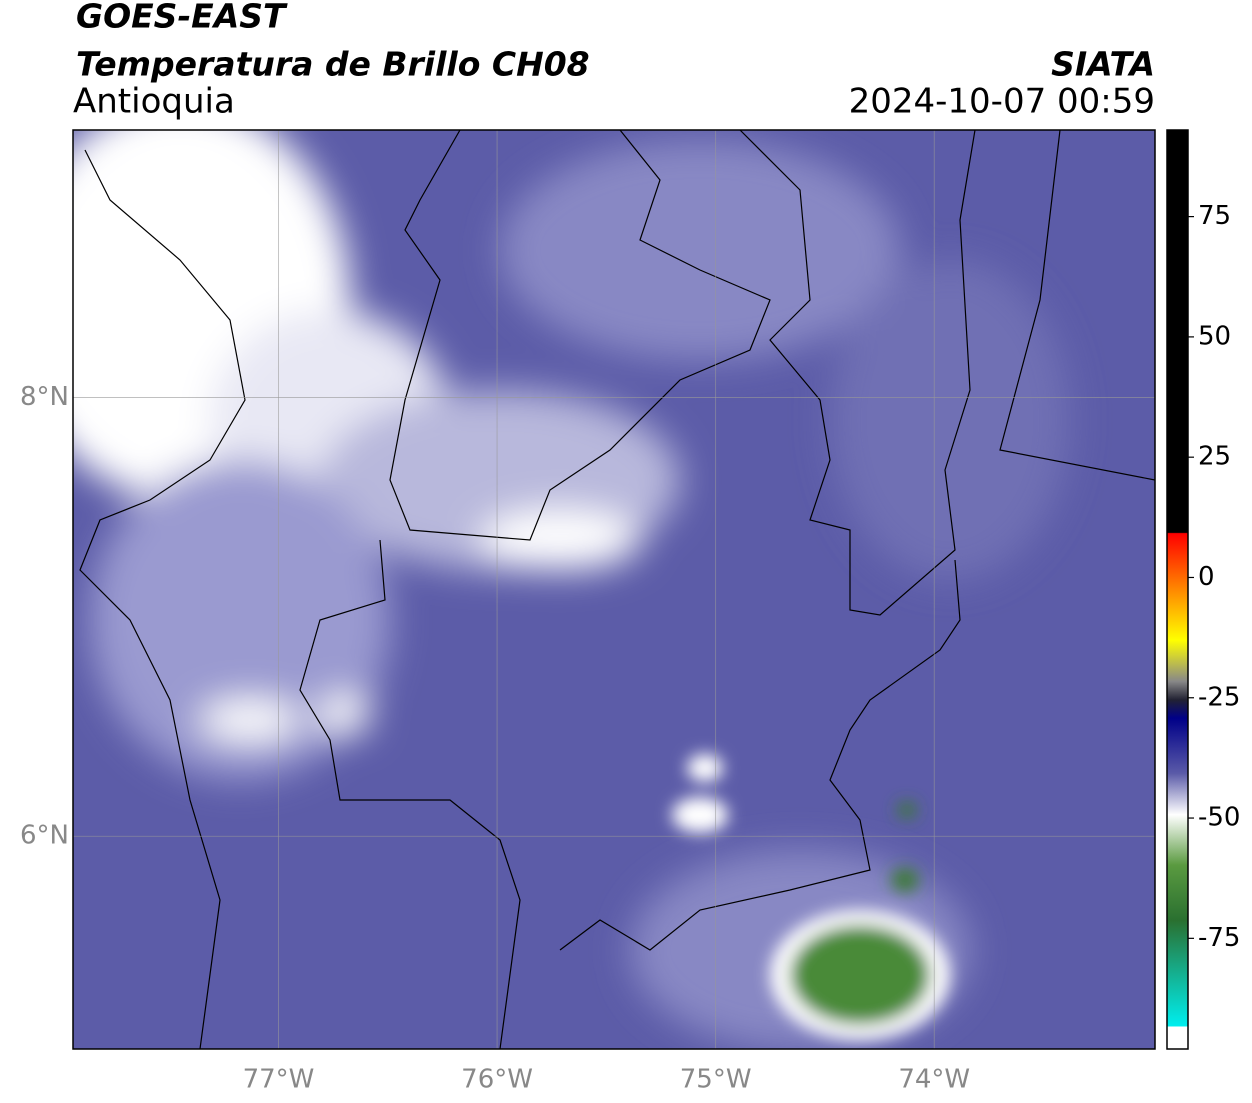 The width and height of the screenshot is (1252, 1103). I want to click on colorbar-tick-label: 75, so click(1214, 216).